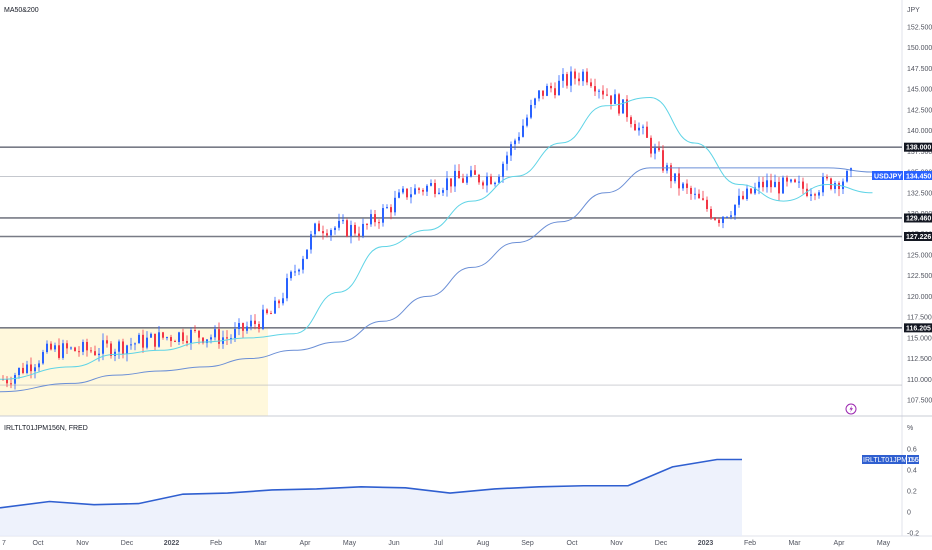 The height and width of the screenshot is (550, 932). I want to click on svg-text: IRLTLT01JPM156N, so click(893, 460).